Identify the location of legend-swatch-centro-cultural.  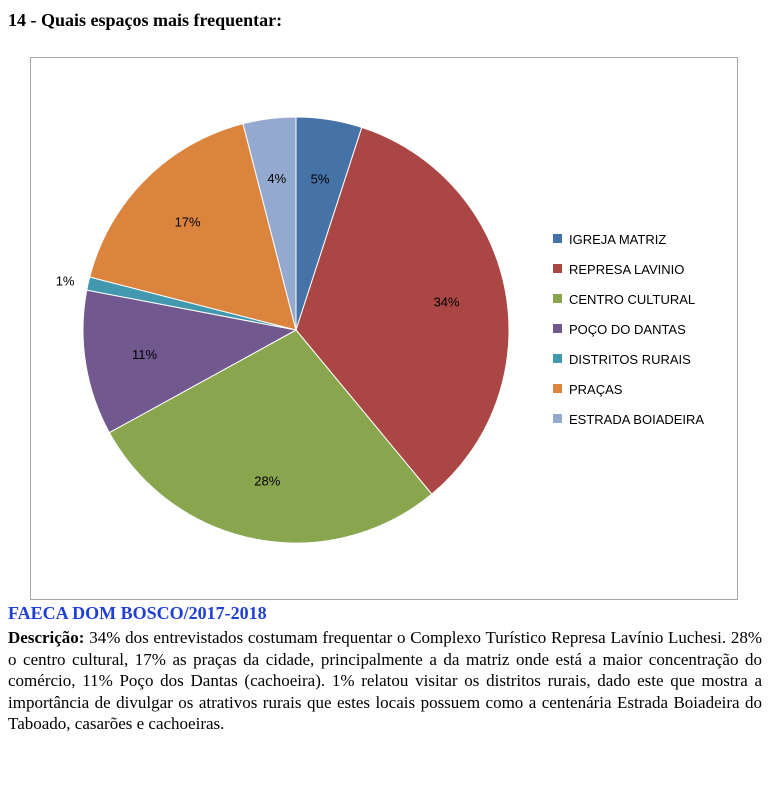
(557, 298).